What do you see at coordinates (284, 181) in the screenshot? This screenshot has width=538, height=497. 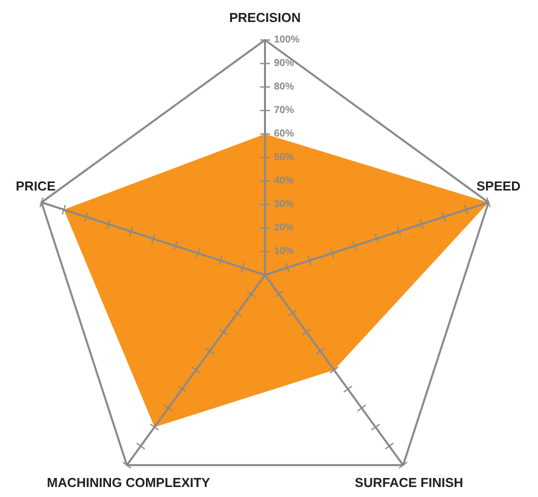 I see `y-tick-label: 40%` at bounding box center [284, 181].